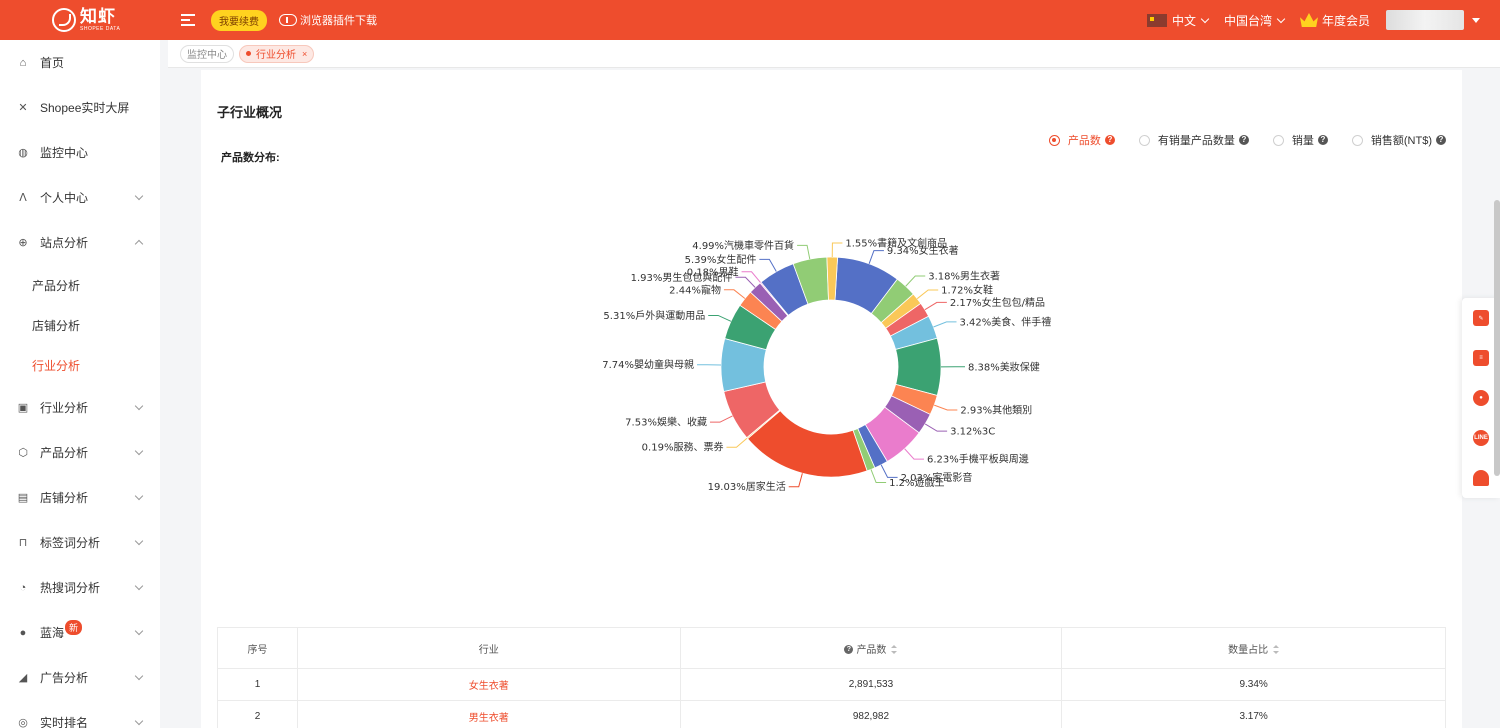 This screenshot has height=728, width=1500. What do you see at coordinates (64, 498) in the screenshot?
I see `sidebar-item-label: 店铺分析` at bounding box center [64, 498].